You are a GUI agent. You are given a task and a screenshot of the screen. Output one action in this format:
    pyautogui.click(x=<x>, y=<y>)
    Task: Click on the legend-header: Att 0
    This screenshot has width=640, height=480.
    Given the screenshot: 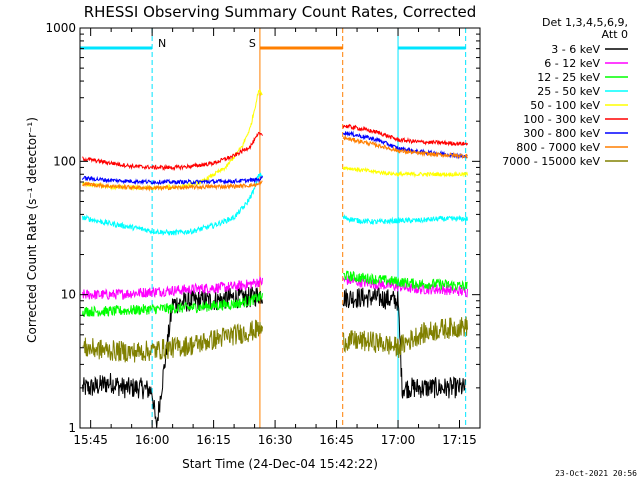 What is the action you would take?
    pyautogui.click(x=615, y=34)
    